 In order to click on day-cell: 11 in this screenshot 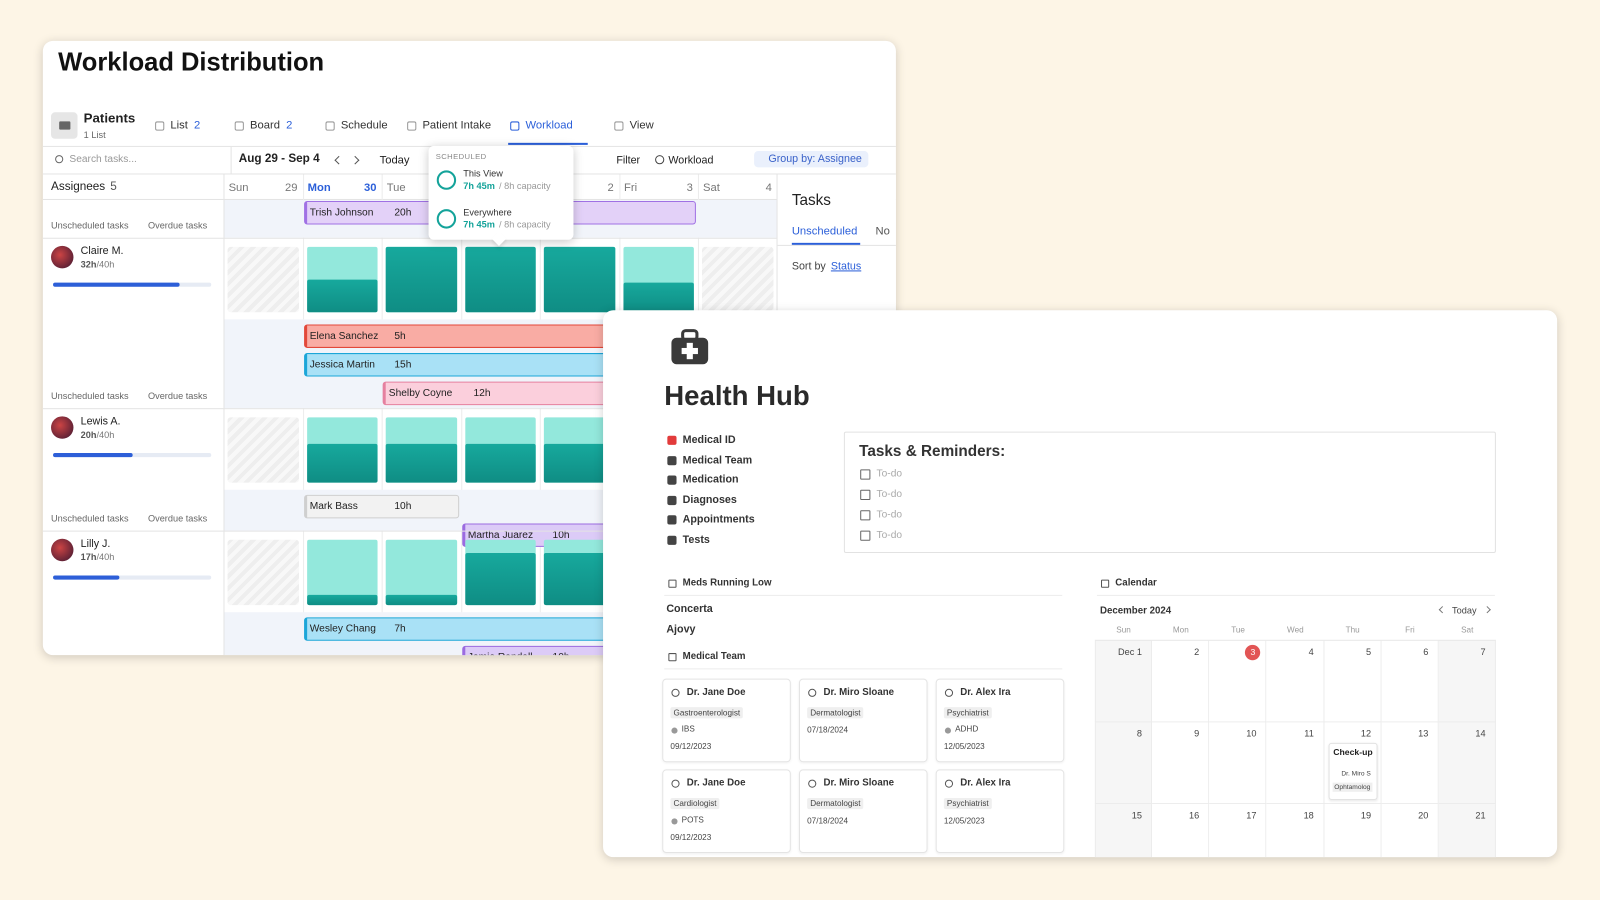, I will do `click(1295, 763)`.